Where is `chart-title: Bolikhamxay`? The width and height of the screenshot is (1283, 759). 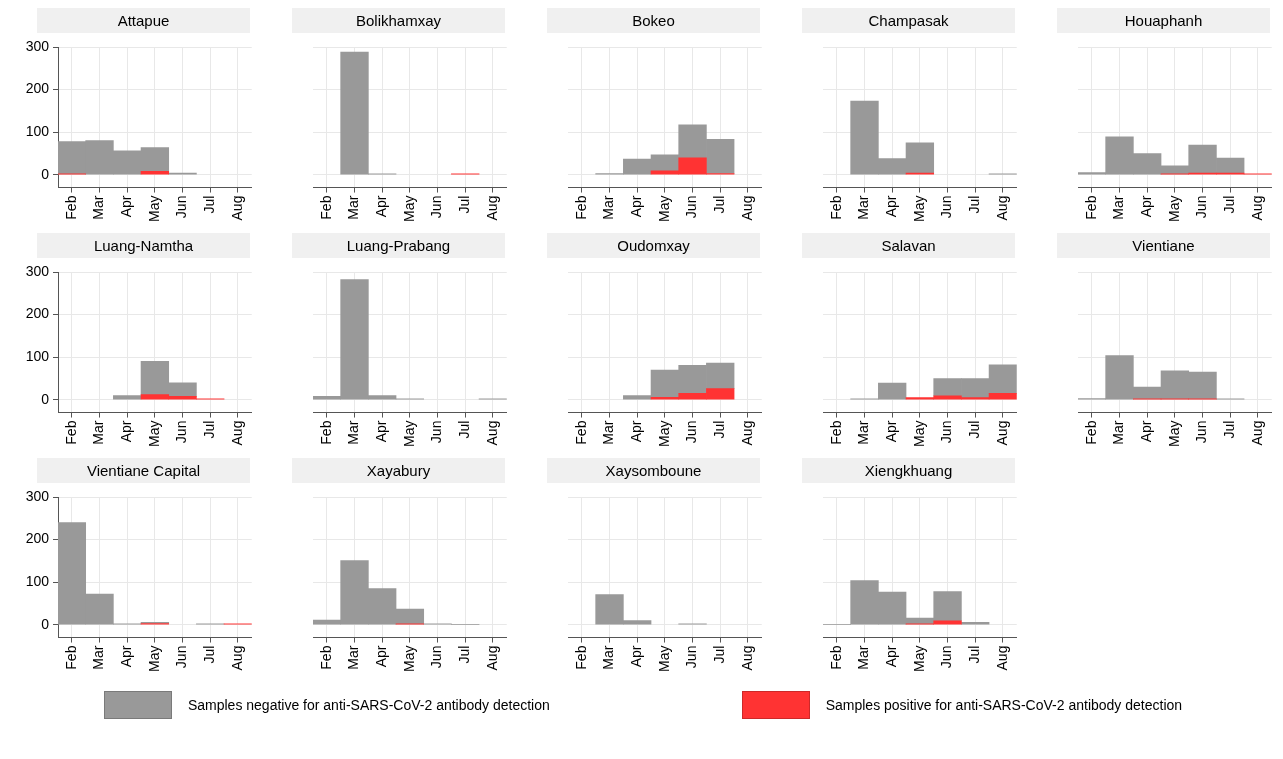
chart-title: Bolikhamxay is located at coordinates (398, 20).